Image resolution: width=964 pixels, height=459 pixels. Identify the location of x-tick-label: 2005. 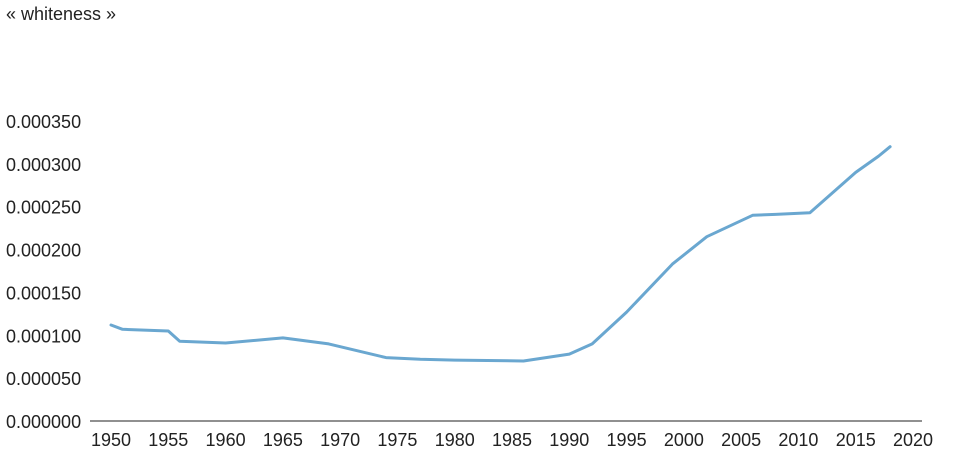
(741, 440).